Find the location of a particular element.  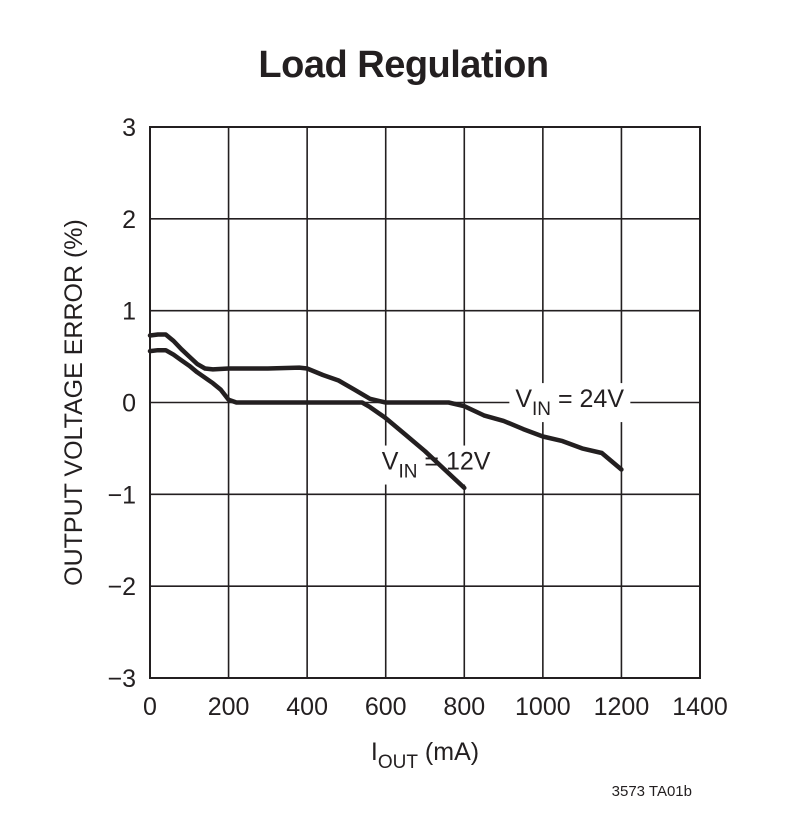

figure-code: 3573 TA01b is located at coordinates (652, 791).